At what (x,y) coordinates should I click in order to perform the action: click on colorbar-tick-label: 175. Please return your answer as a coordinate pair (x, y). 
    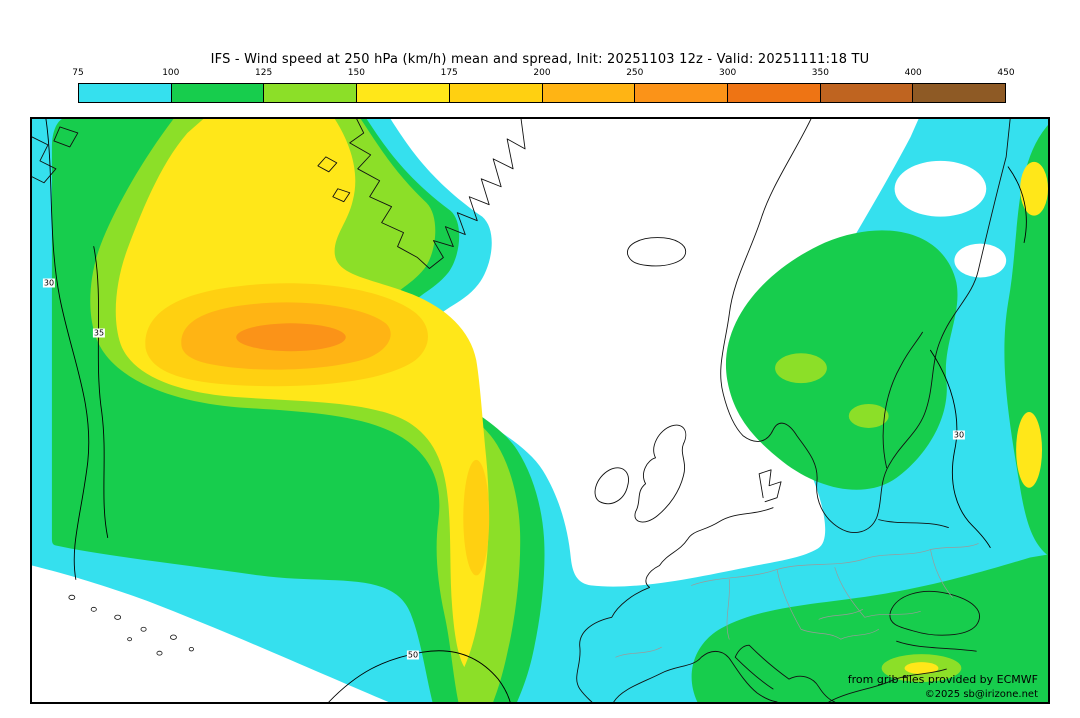
    Looking at the image, I should click on (449, 73).